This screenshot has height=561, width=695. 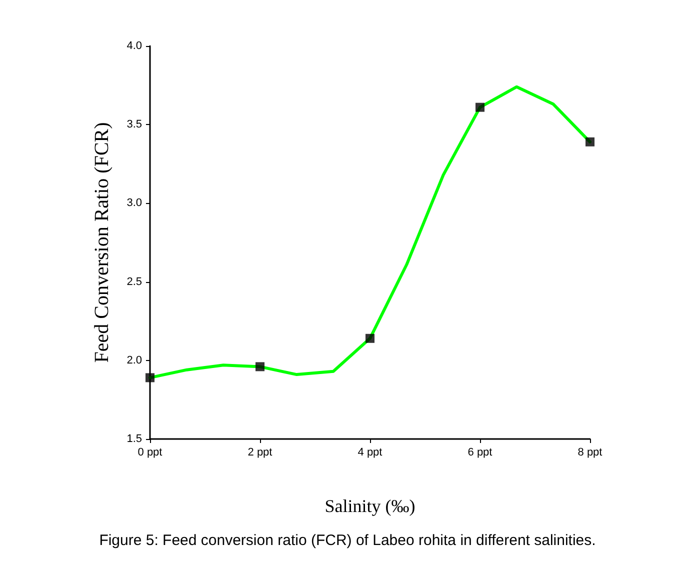 I want to click on x-tick-label: 6 ppt, so click(x=480, y=452).